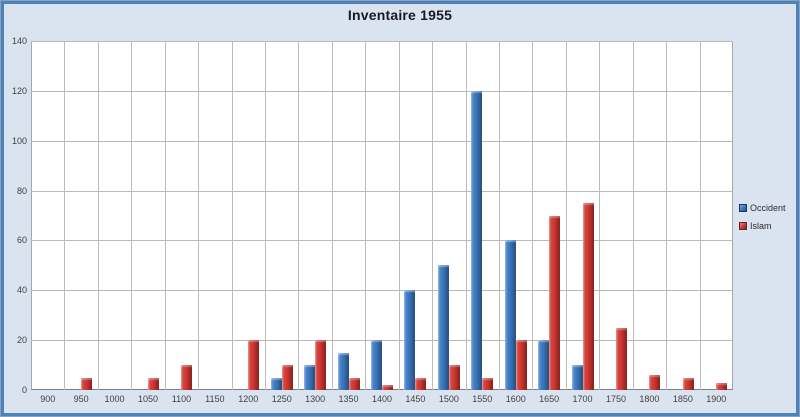 Image resolution: width=800 pixels, height=417 pixels. Describe the element at coordinates (515, 399) in the screenshot. I see `x-tick-label: 1600` at that location.